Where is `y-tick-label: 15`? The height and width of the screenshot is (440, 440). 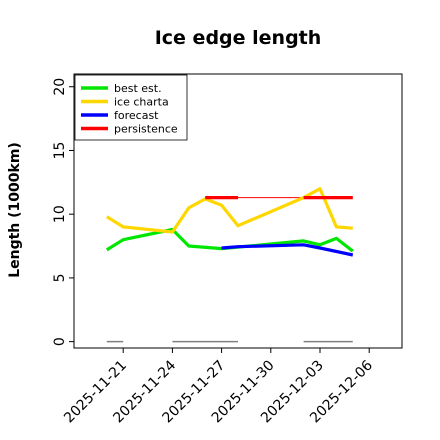 y-tick-label: 15 is located at coordinates (60, 151).